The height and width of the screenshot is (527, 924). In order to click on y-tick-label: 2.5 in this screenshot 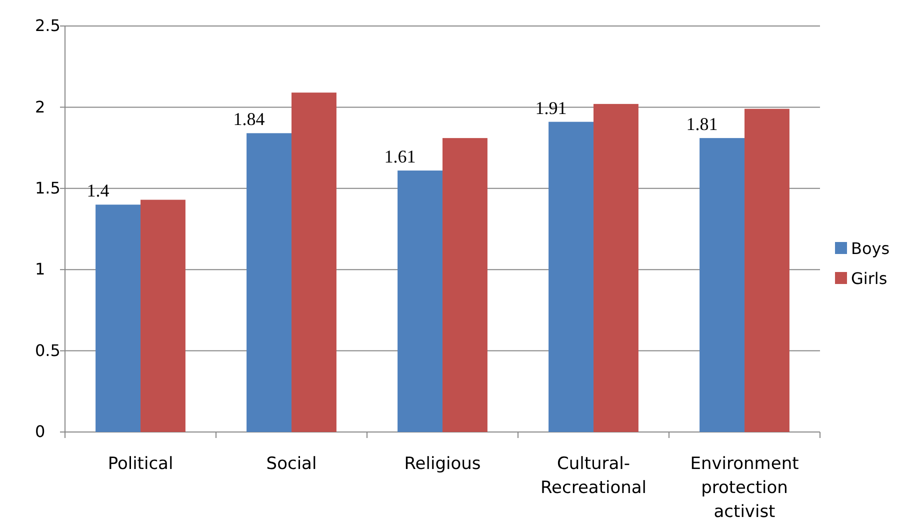, I will do `click(47, 26)`.